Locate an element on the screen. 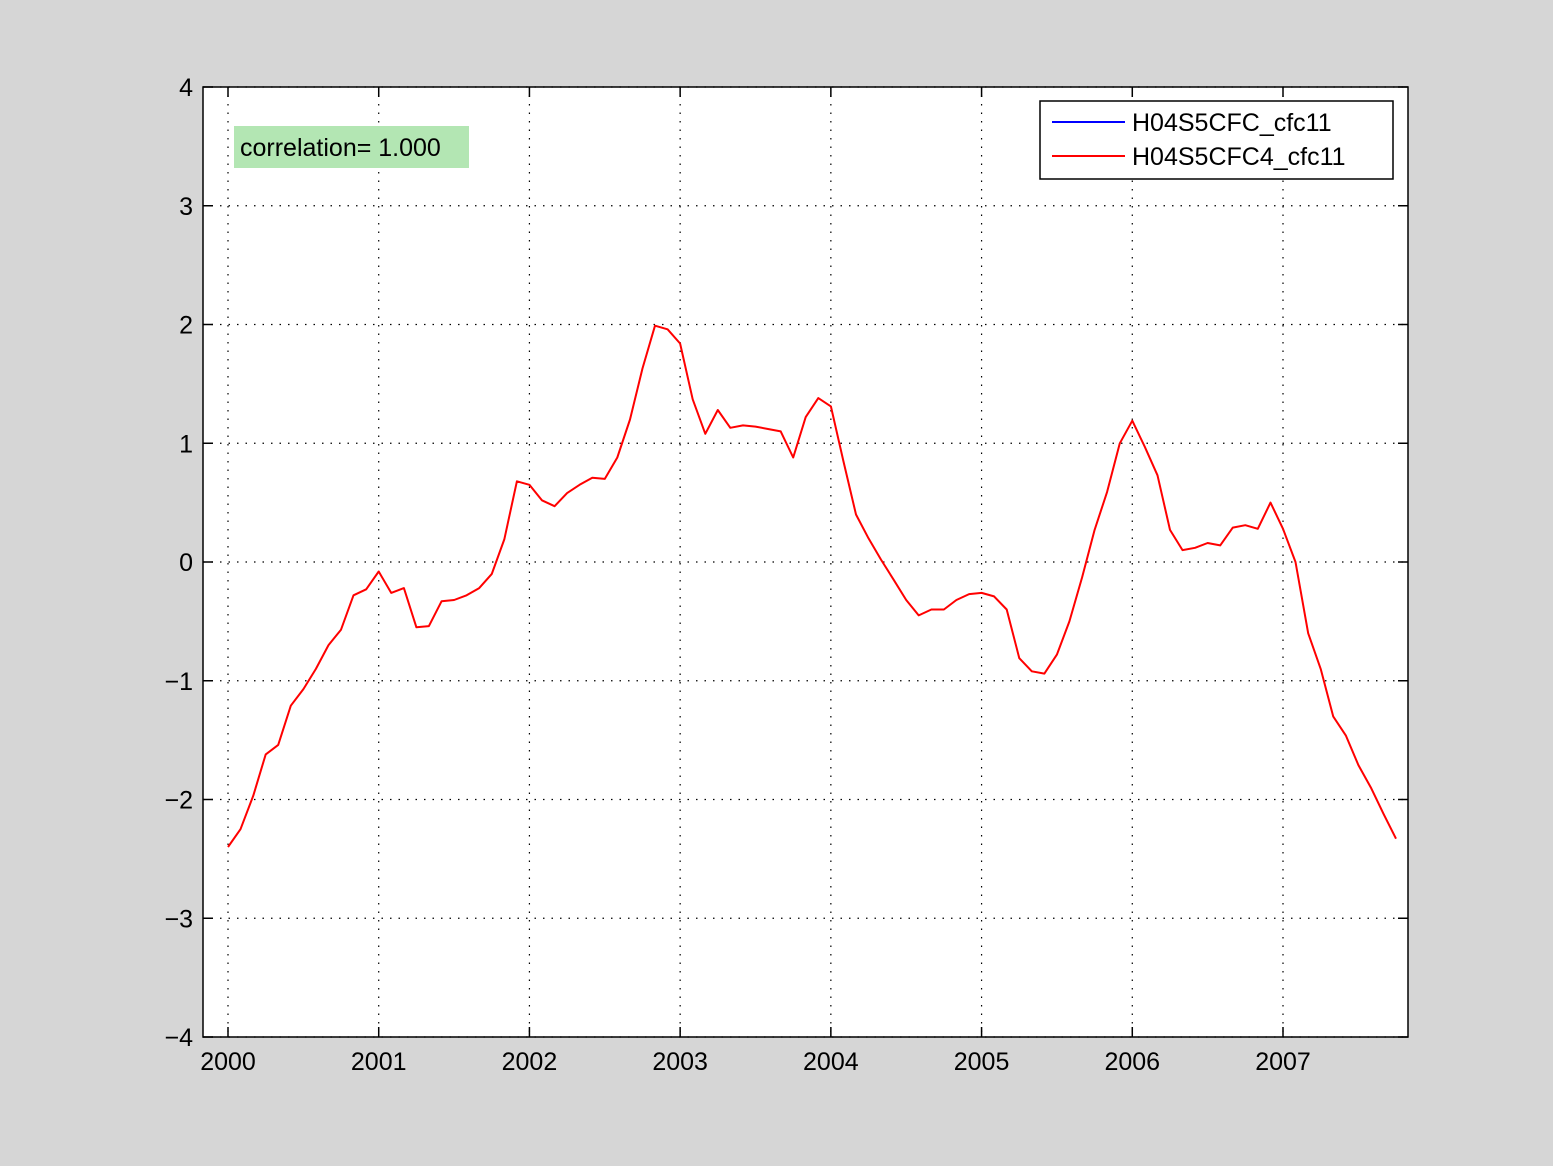 Image resolution: width=1553 pixels, height=1166 pixels. y-tick-label: −3 is located at coordinates (178, 919).